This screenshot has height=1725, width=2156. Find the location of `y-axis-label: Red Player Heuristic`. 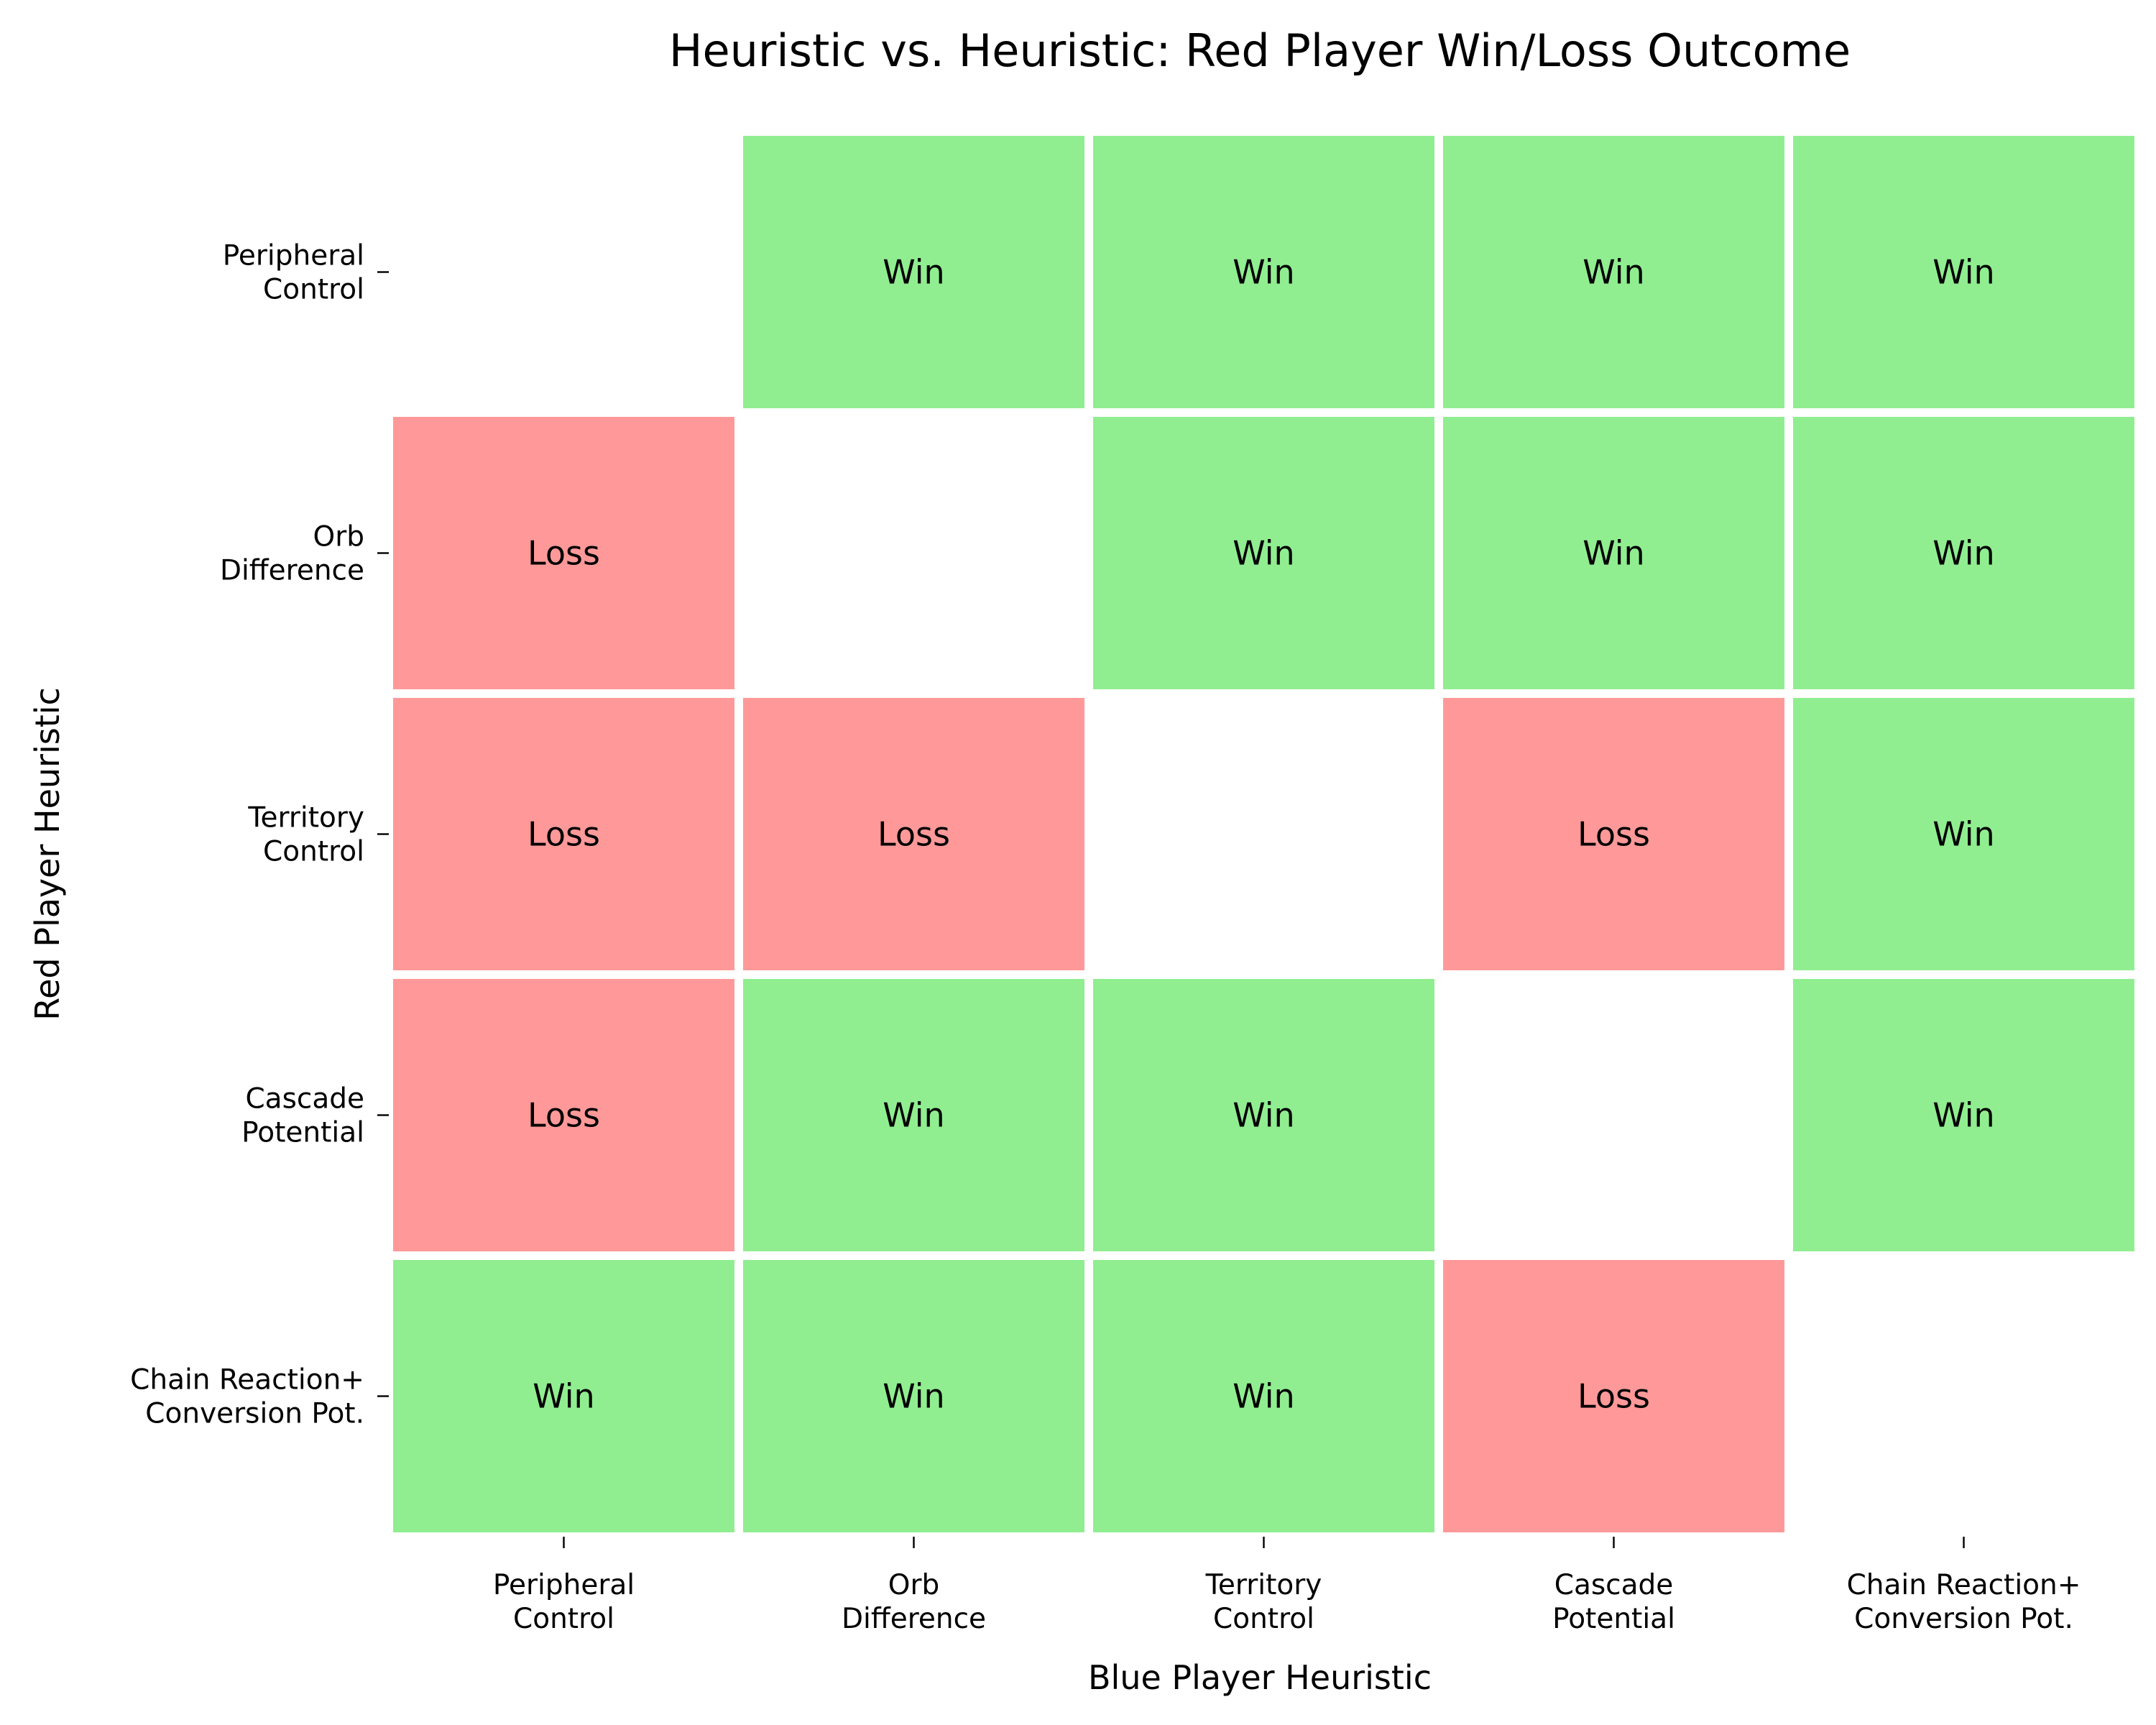

y-axis-label: Red Player Heuristic is located at coordinates (48, 854).